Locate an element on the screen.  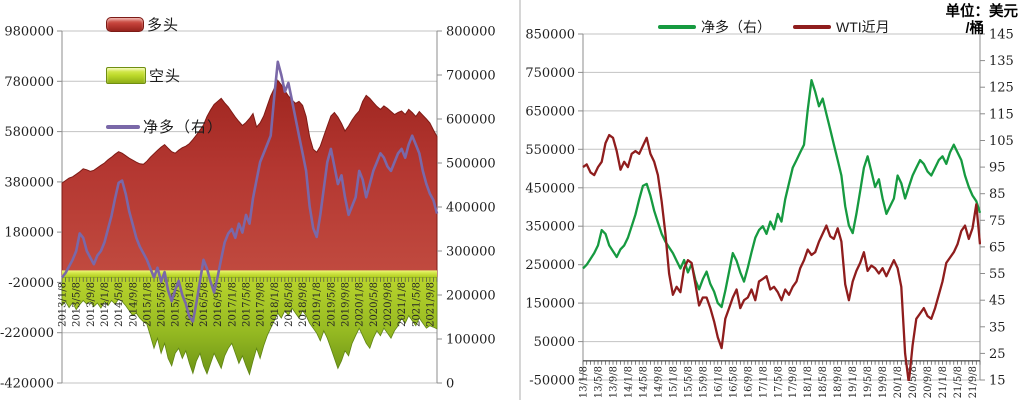
legend-label-short: 空头 is located at coordinates (165, 76).